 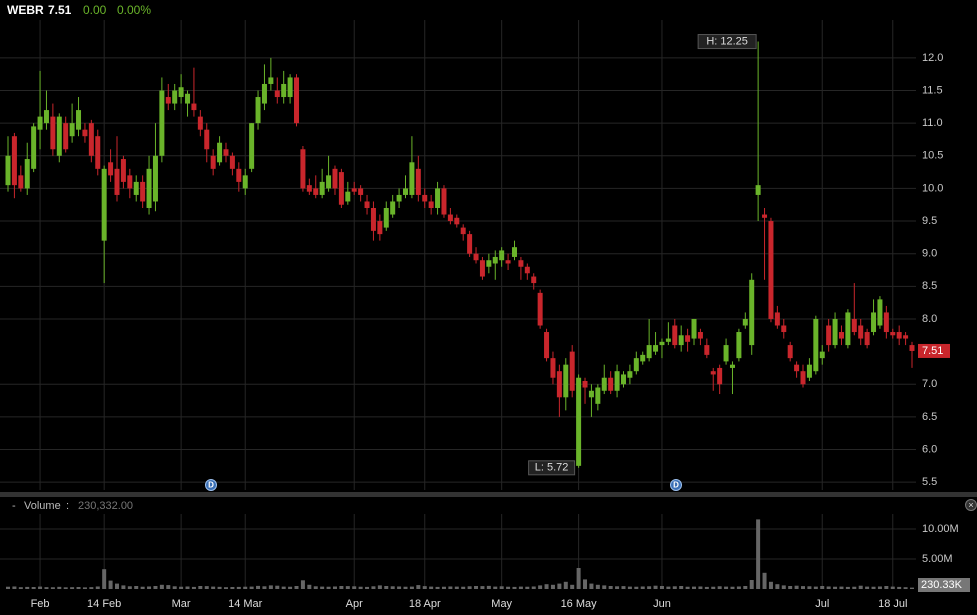 I want to click on last-price: 7.51, so click(x=60, y=10).